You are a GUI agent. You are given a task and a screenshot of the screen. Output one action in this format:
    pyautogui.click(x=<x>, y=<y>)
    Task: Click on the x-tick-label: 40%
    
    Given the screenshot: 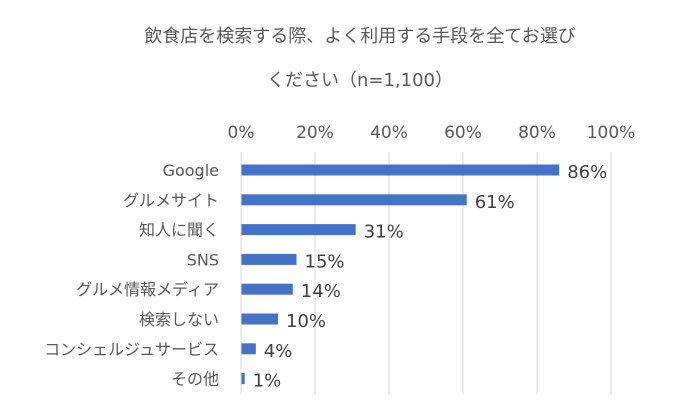 What is the action you would take?
    pyautogui.click(x=389, y=133)
    